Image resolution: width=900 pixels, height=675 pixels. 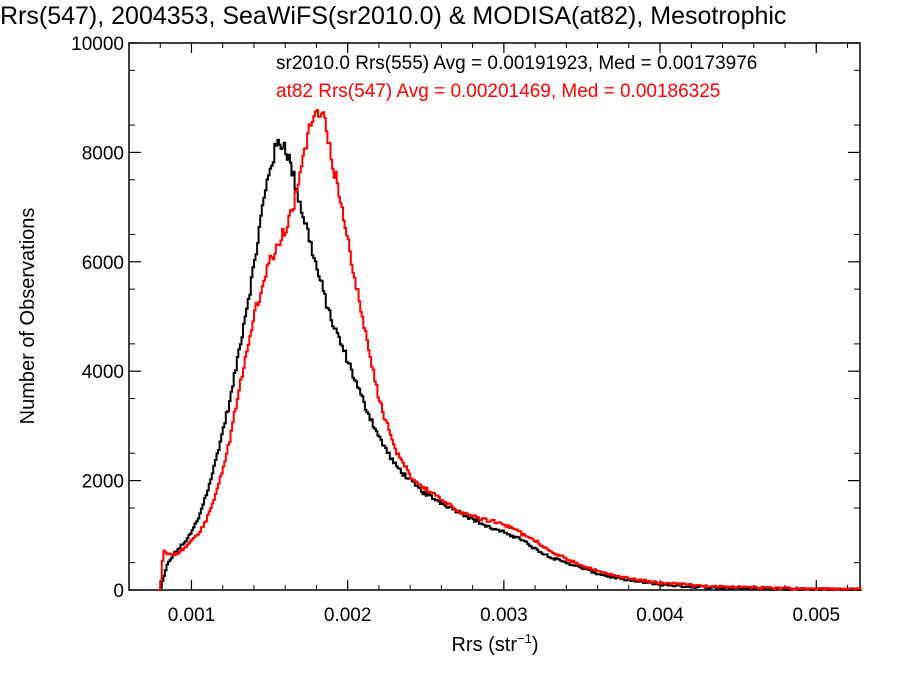 I want to click on x-axis-label-main: Rrs (str, so click(x=484, y=645).